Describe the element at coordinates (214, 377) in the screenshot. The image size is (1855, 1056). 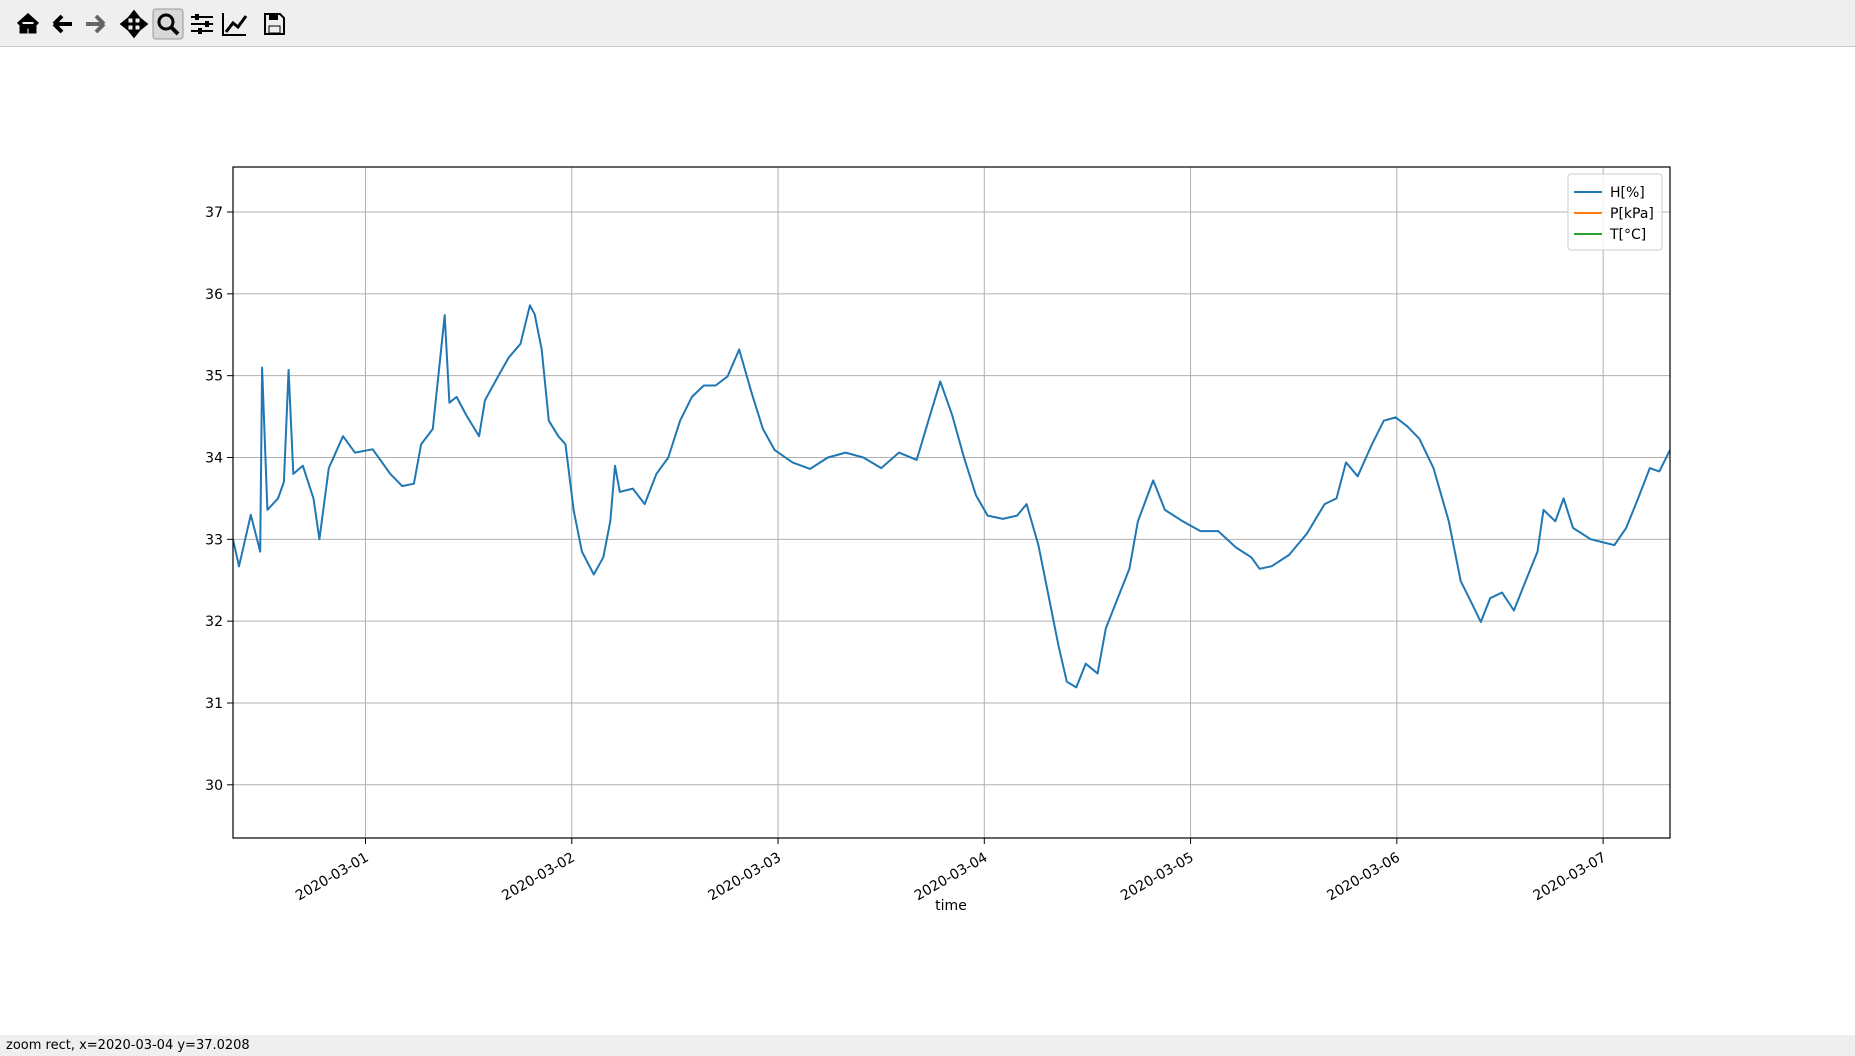
I see `y-tick-label: 35` at that location.